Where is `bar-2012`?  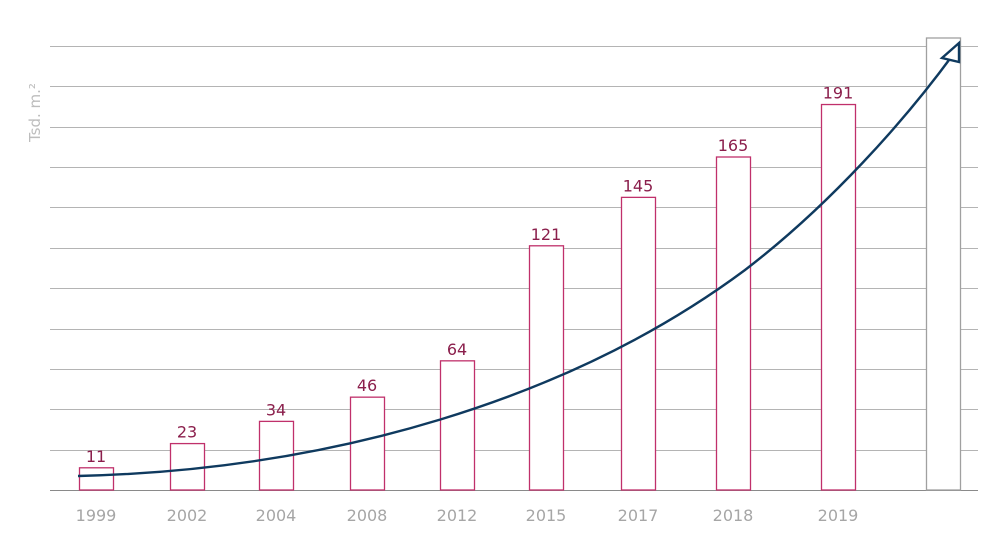
bar-2012 is located at coordinates (457, 425).